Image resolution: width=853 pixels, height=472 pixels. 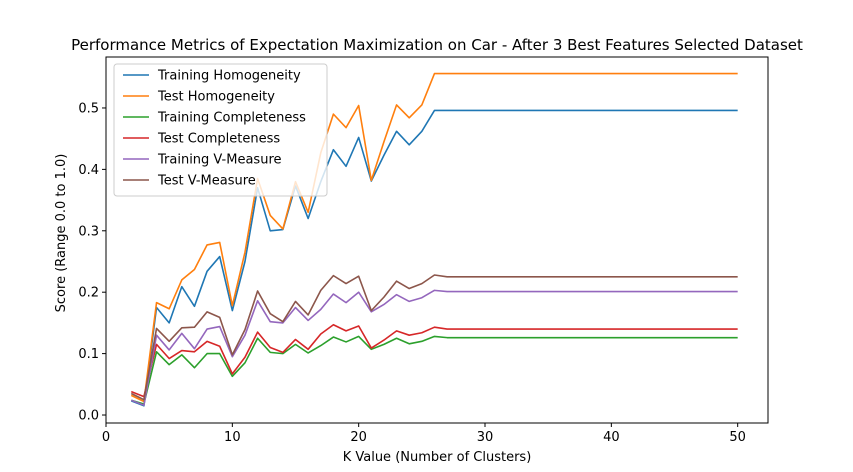 What do you see at coordinates (88, 354) in the screenshot?
I see `y-tick-label: 0.1` at bounding box center [88, 354].